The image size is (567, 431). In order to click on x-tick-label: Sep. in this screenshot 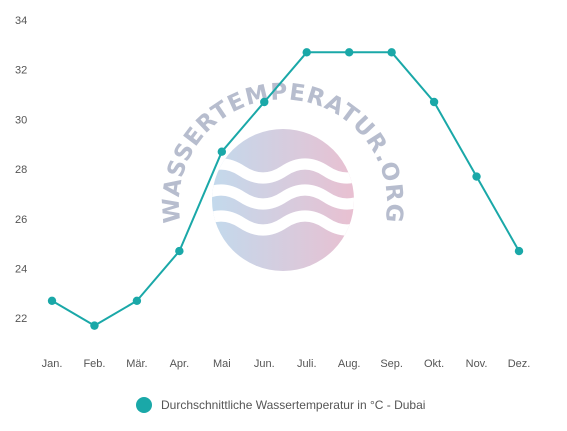, I will do `click(391, 364)`.